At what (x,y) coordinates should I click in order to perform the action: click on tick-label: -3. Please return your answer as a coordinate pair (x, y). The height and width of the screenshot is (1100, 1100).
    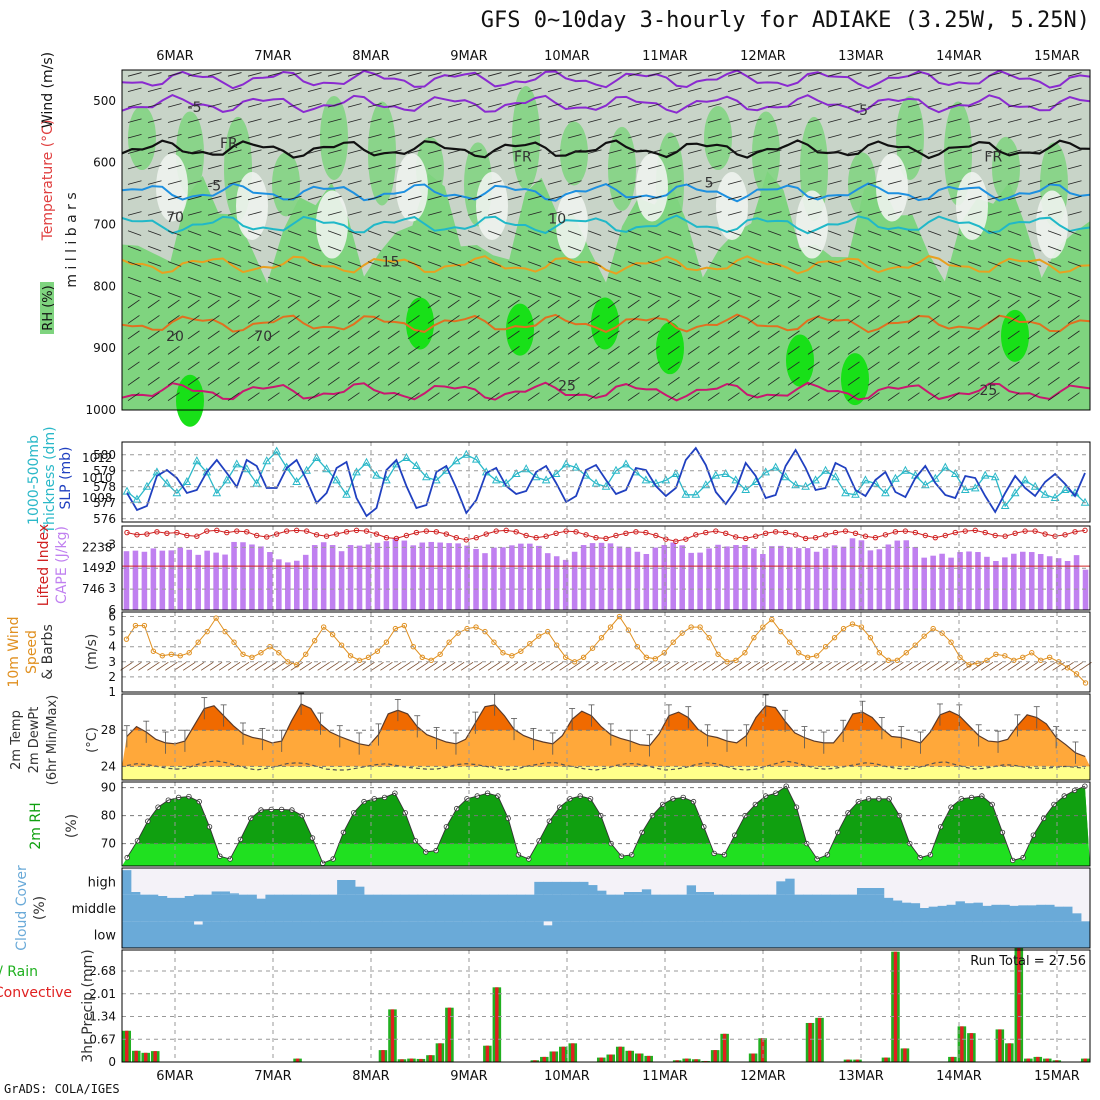
    Looking at the image, I should click on (110, 544).